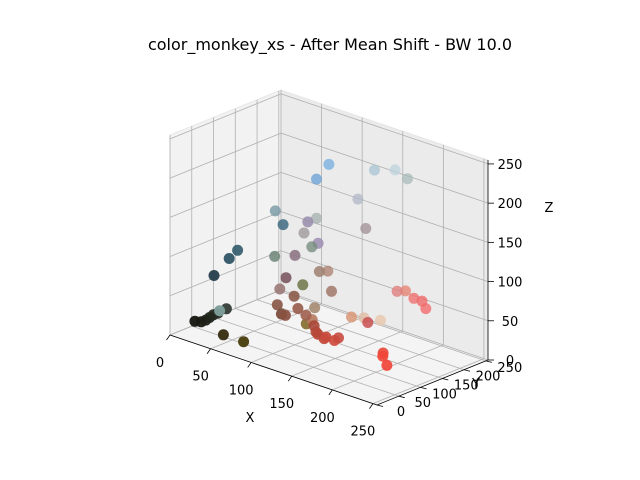  What do you see at coordinates (549, 208) in the screenshot?
I see `z-axis-label: Z` at bounding box center [549, 208].